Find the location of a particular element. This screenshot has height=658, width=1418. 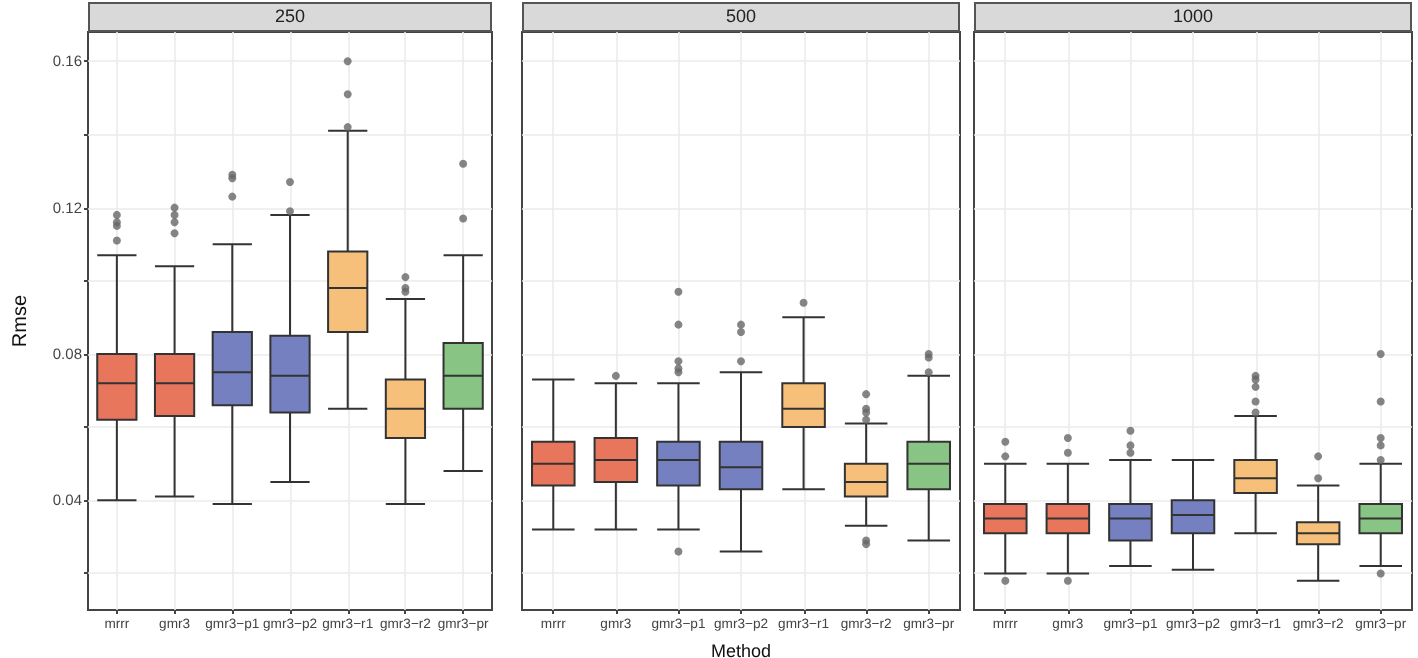

chart-title: 500 is located at coordinates (741, 17).